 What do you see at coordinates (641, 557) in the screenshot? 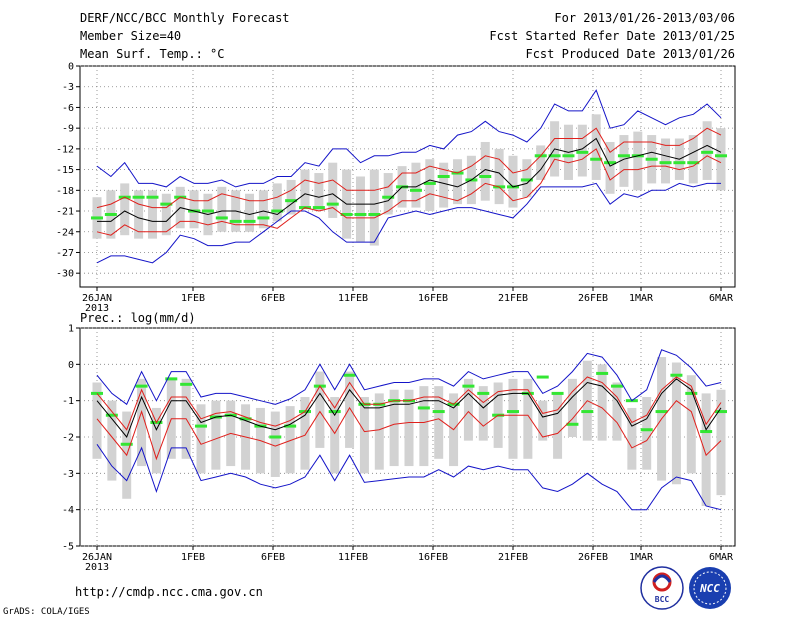
I see `x-tick-label: 1MAR` at bounding box center [641, 557].